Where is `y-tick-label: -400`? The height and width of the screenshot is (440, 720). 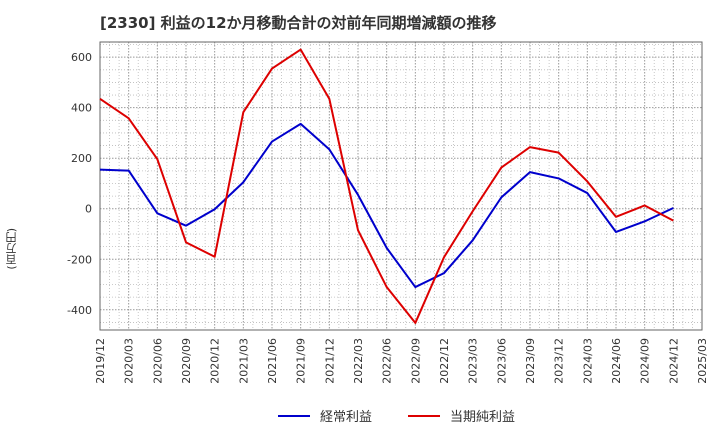 y-tick-label: -400 is located at coordinates (79, 310).